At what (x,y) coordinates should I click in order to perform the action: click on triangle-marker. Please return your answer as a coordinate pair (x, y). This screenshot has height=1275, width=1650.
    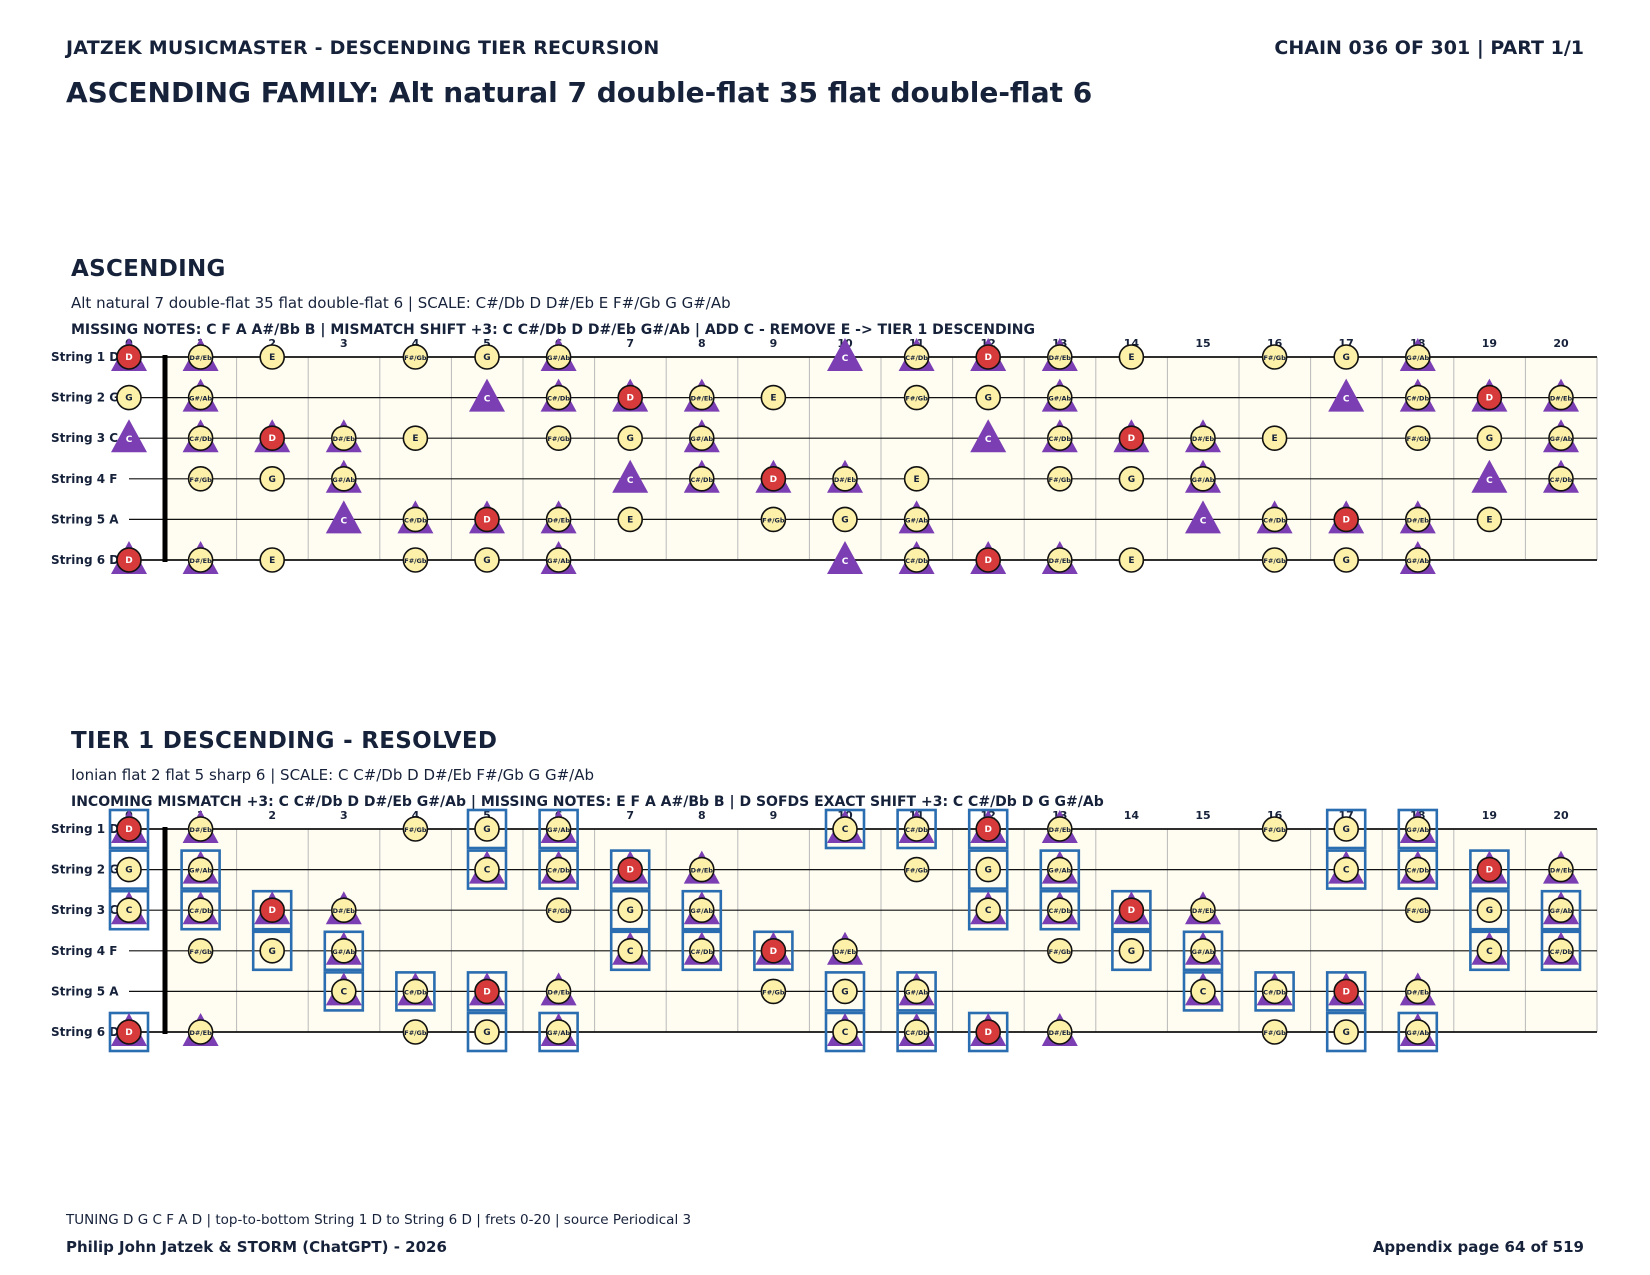
    Looking at the image, I should click on (1346, 395).